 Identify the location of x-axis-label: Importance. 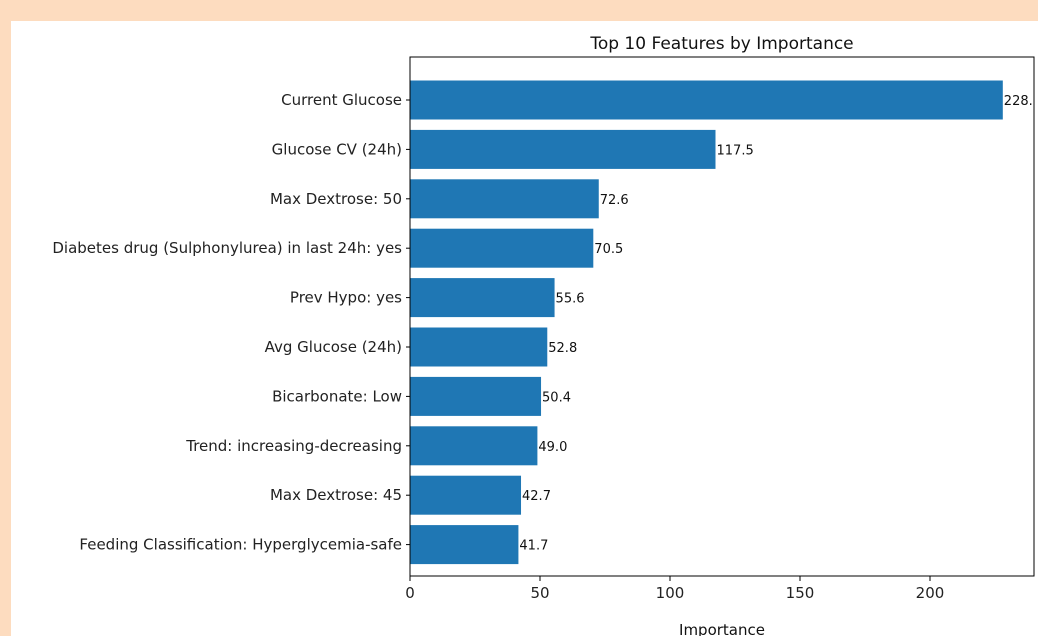
(722, 628).